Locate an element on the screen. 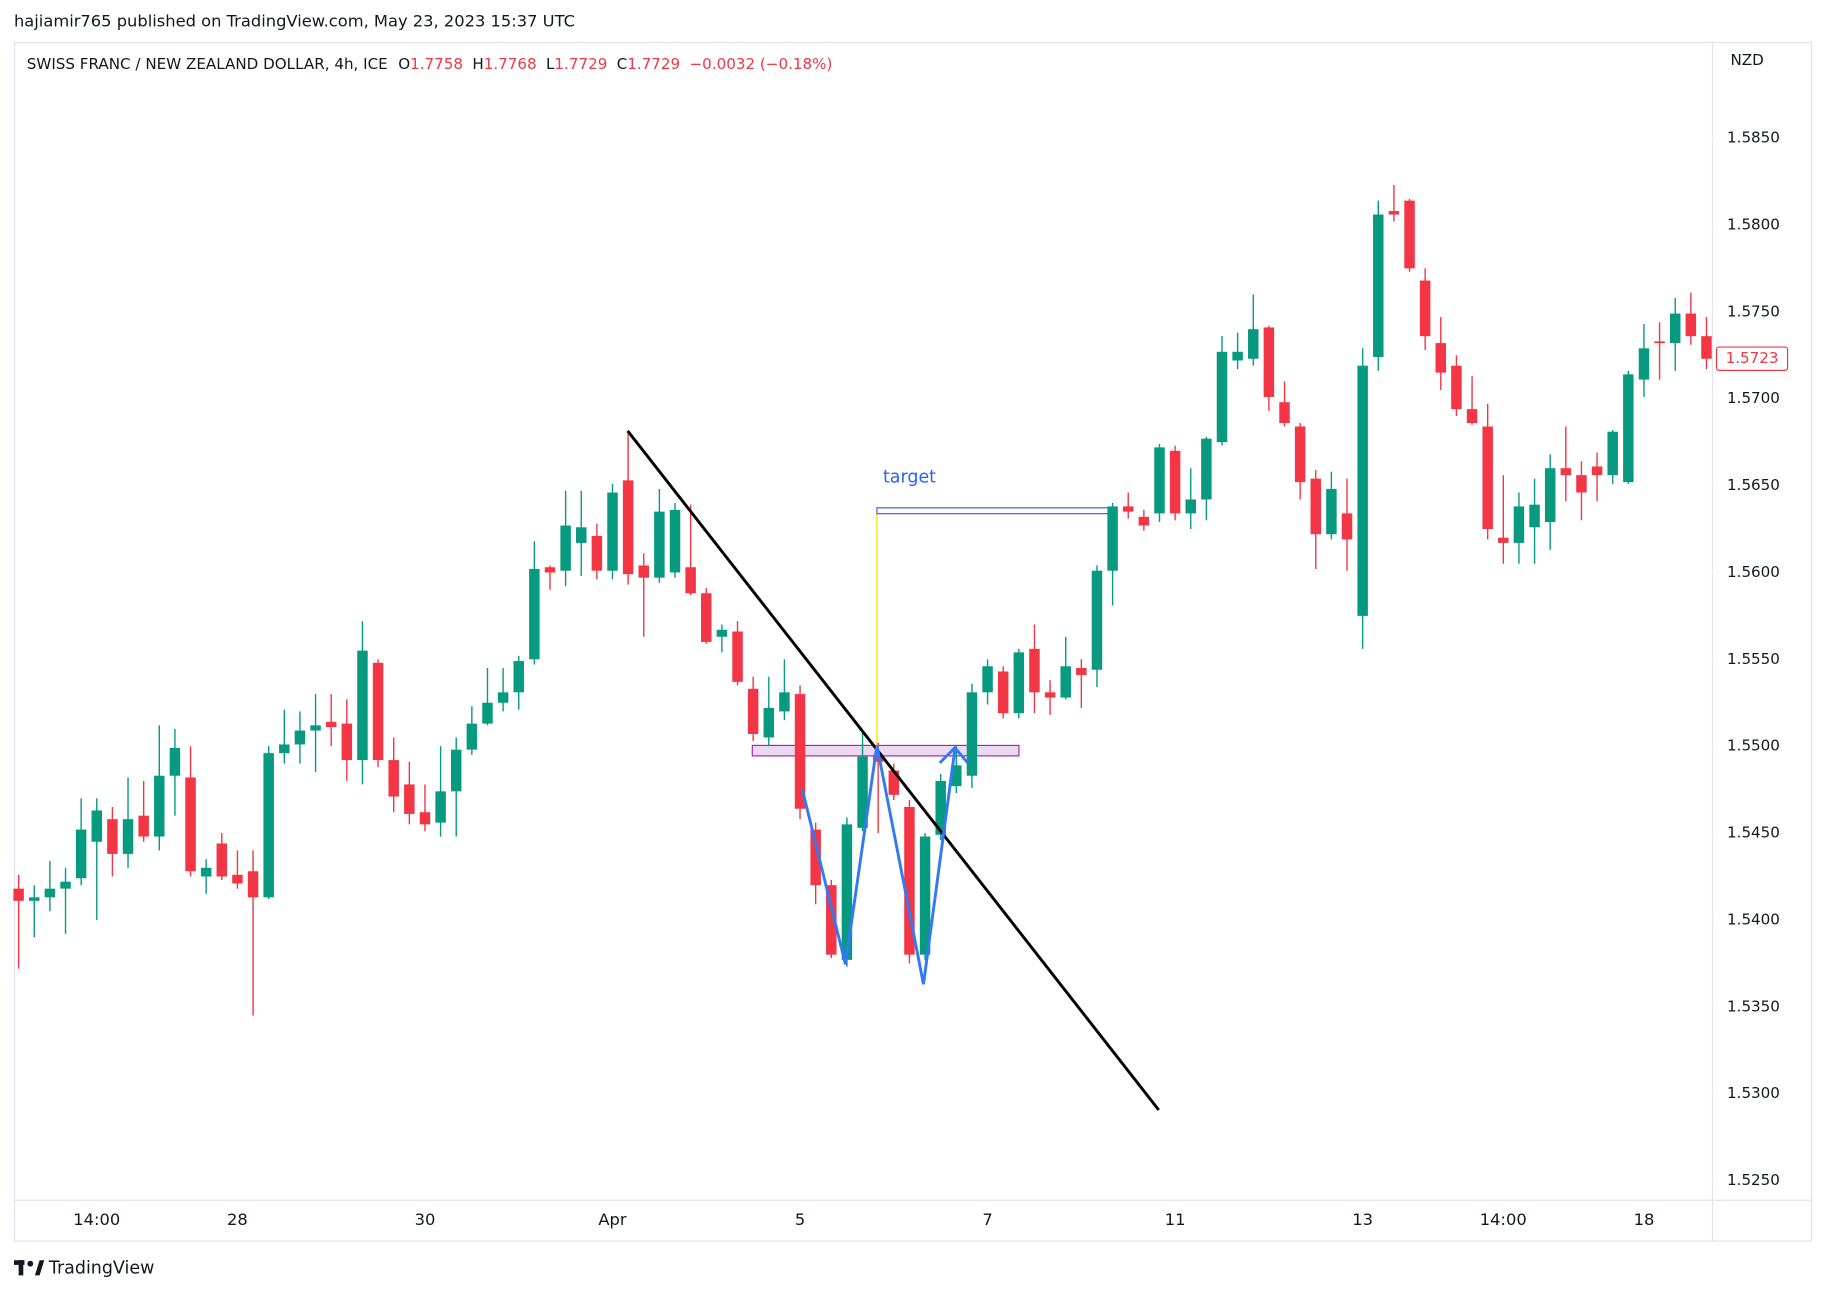  arrow-head is located at coordinates (953, 754).